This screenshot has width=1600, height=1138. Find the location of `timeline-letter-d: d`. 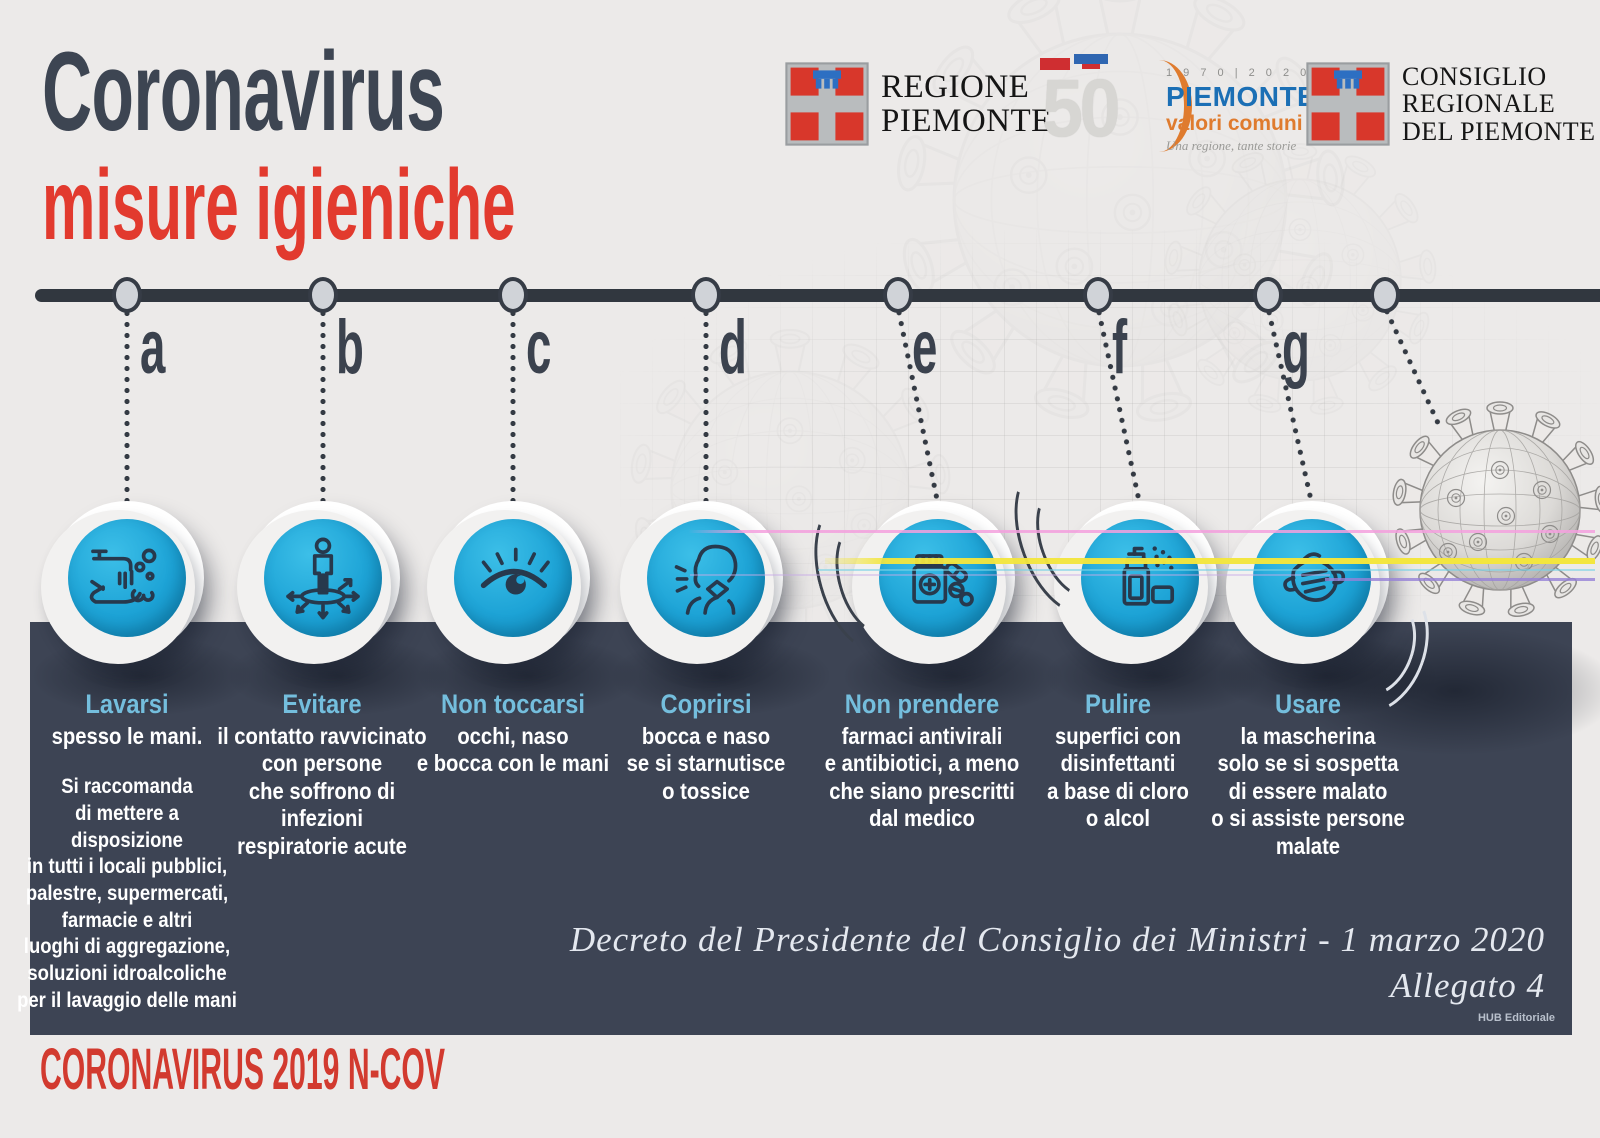

timeline-letter-d: d is located at coordinates (733, 347).